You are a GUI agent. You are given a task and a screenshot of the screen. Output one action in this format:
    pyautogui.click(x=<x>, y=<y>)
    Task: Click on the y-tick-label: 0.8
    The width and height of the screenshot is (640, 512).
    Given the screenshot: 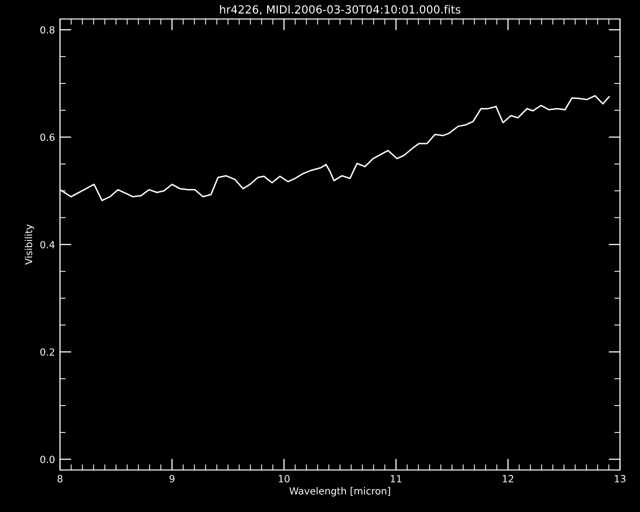 What is the action you would take?
    pyautogui.click(x=47, y=30)
    